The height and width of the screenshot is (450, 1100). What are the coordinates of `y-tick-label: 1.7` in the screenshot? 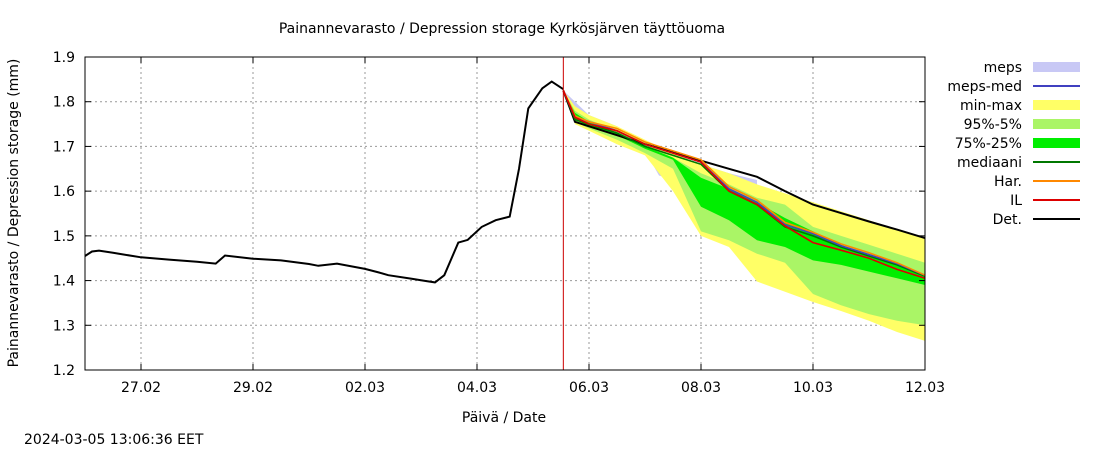 It's located at (64, 147).